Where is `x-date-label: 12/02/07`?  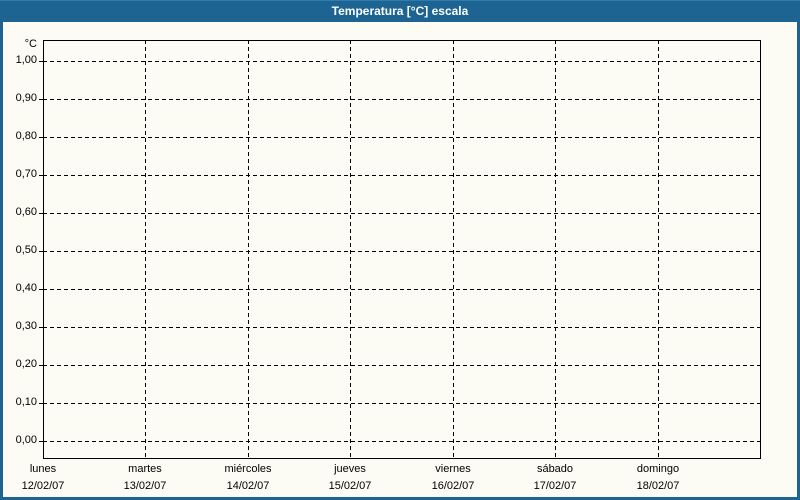 x-date-label: 12/02/07 is located at coordinates (43, 486).